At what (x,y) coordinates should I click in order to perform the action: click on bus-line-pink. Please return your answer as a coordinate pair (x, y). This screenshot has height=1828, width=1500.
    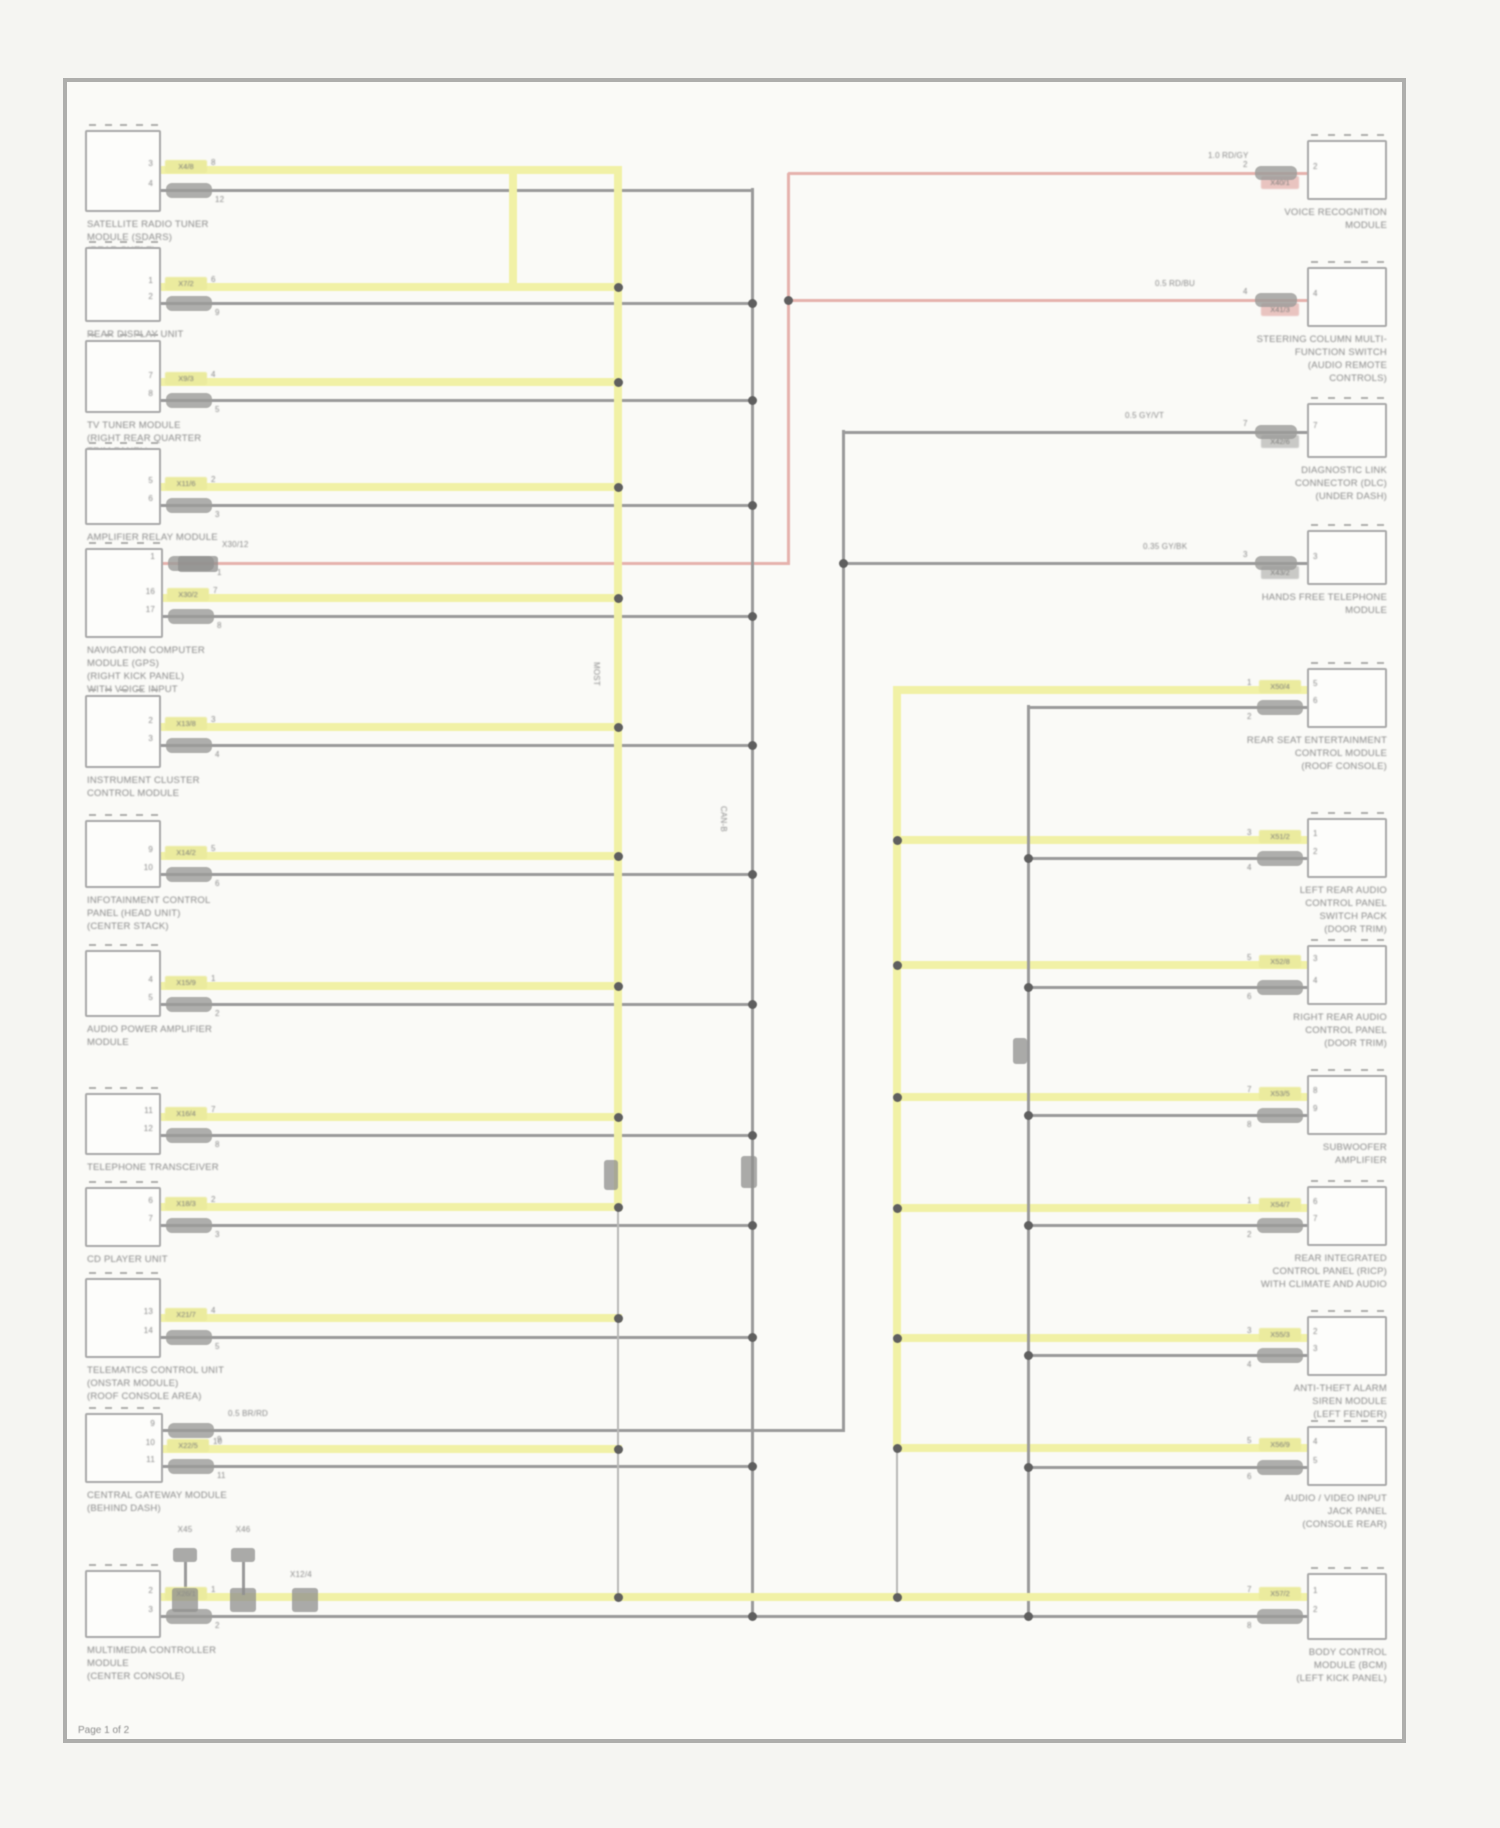
    Looking at the image, I should click on (788, 369).